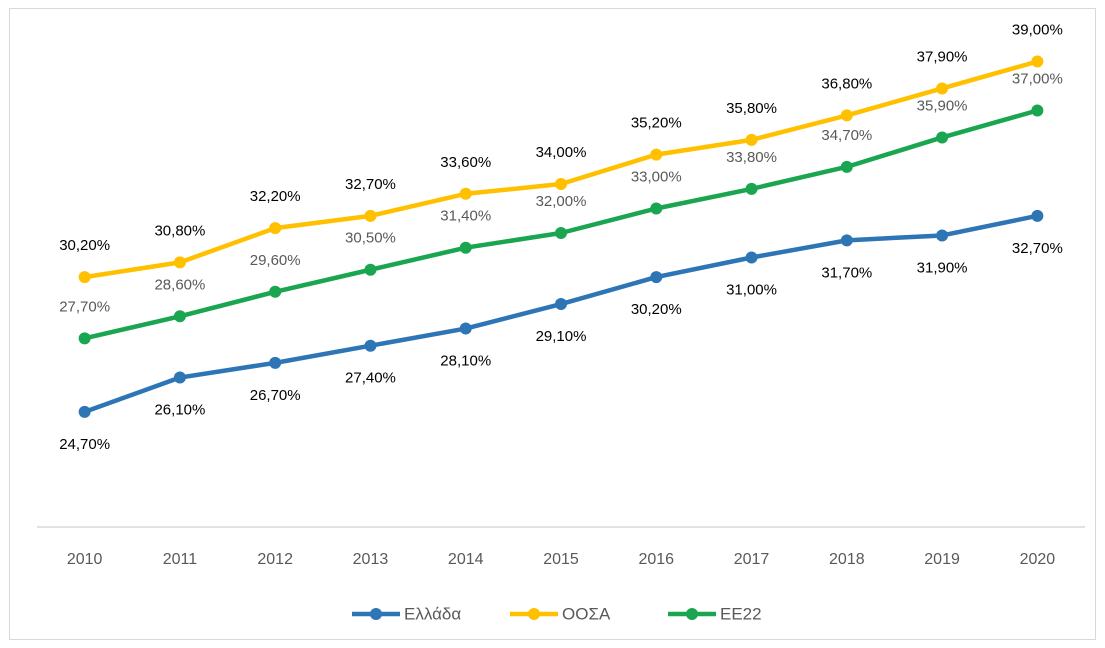 This screenshot has width=1105, height=648. Describe the element at coordinates (370, 378) in the screenshot. I see `data-label: 27,40%` at that location.